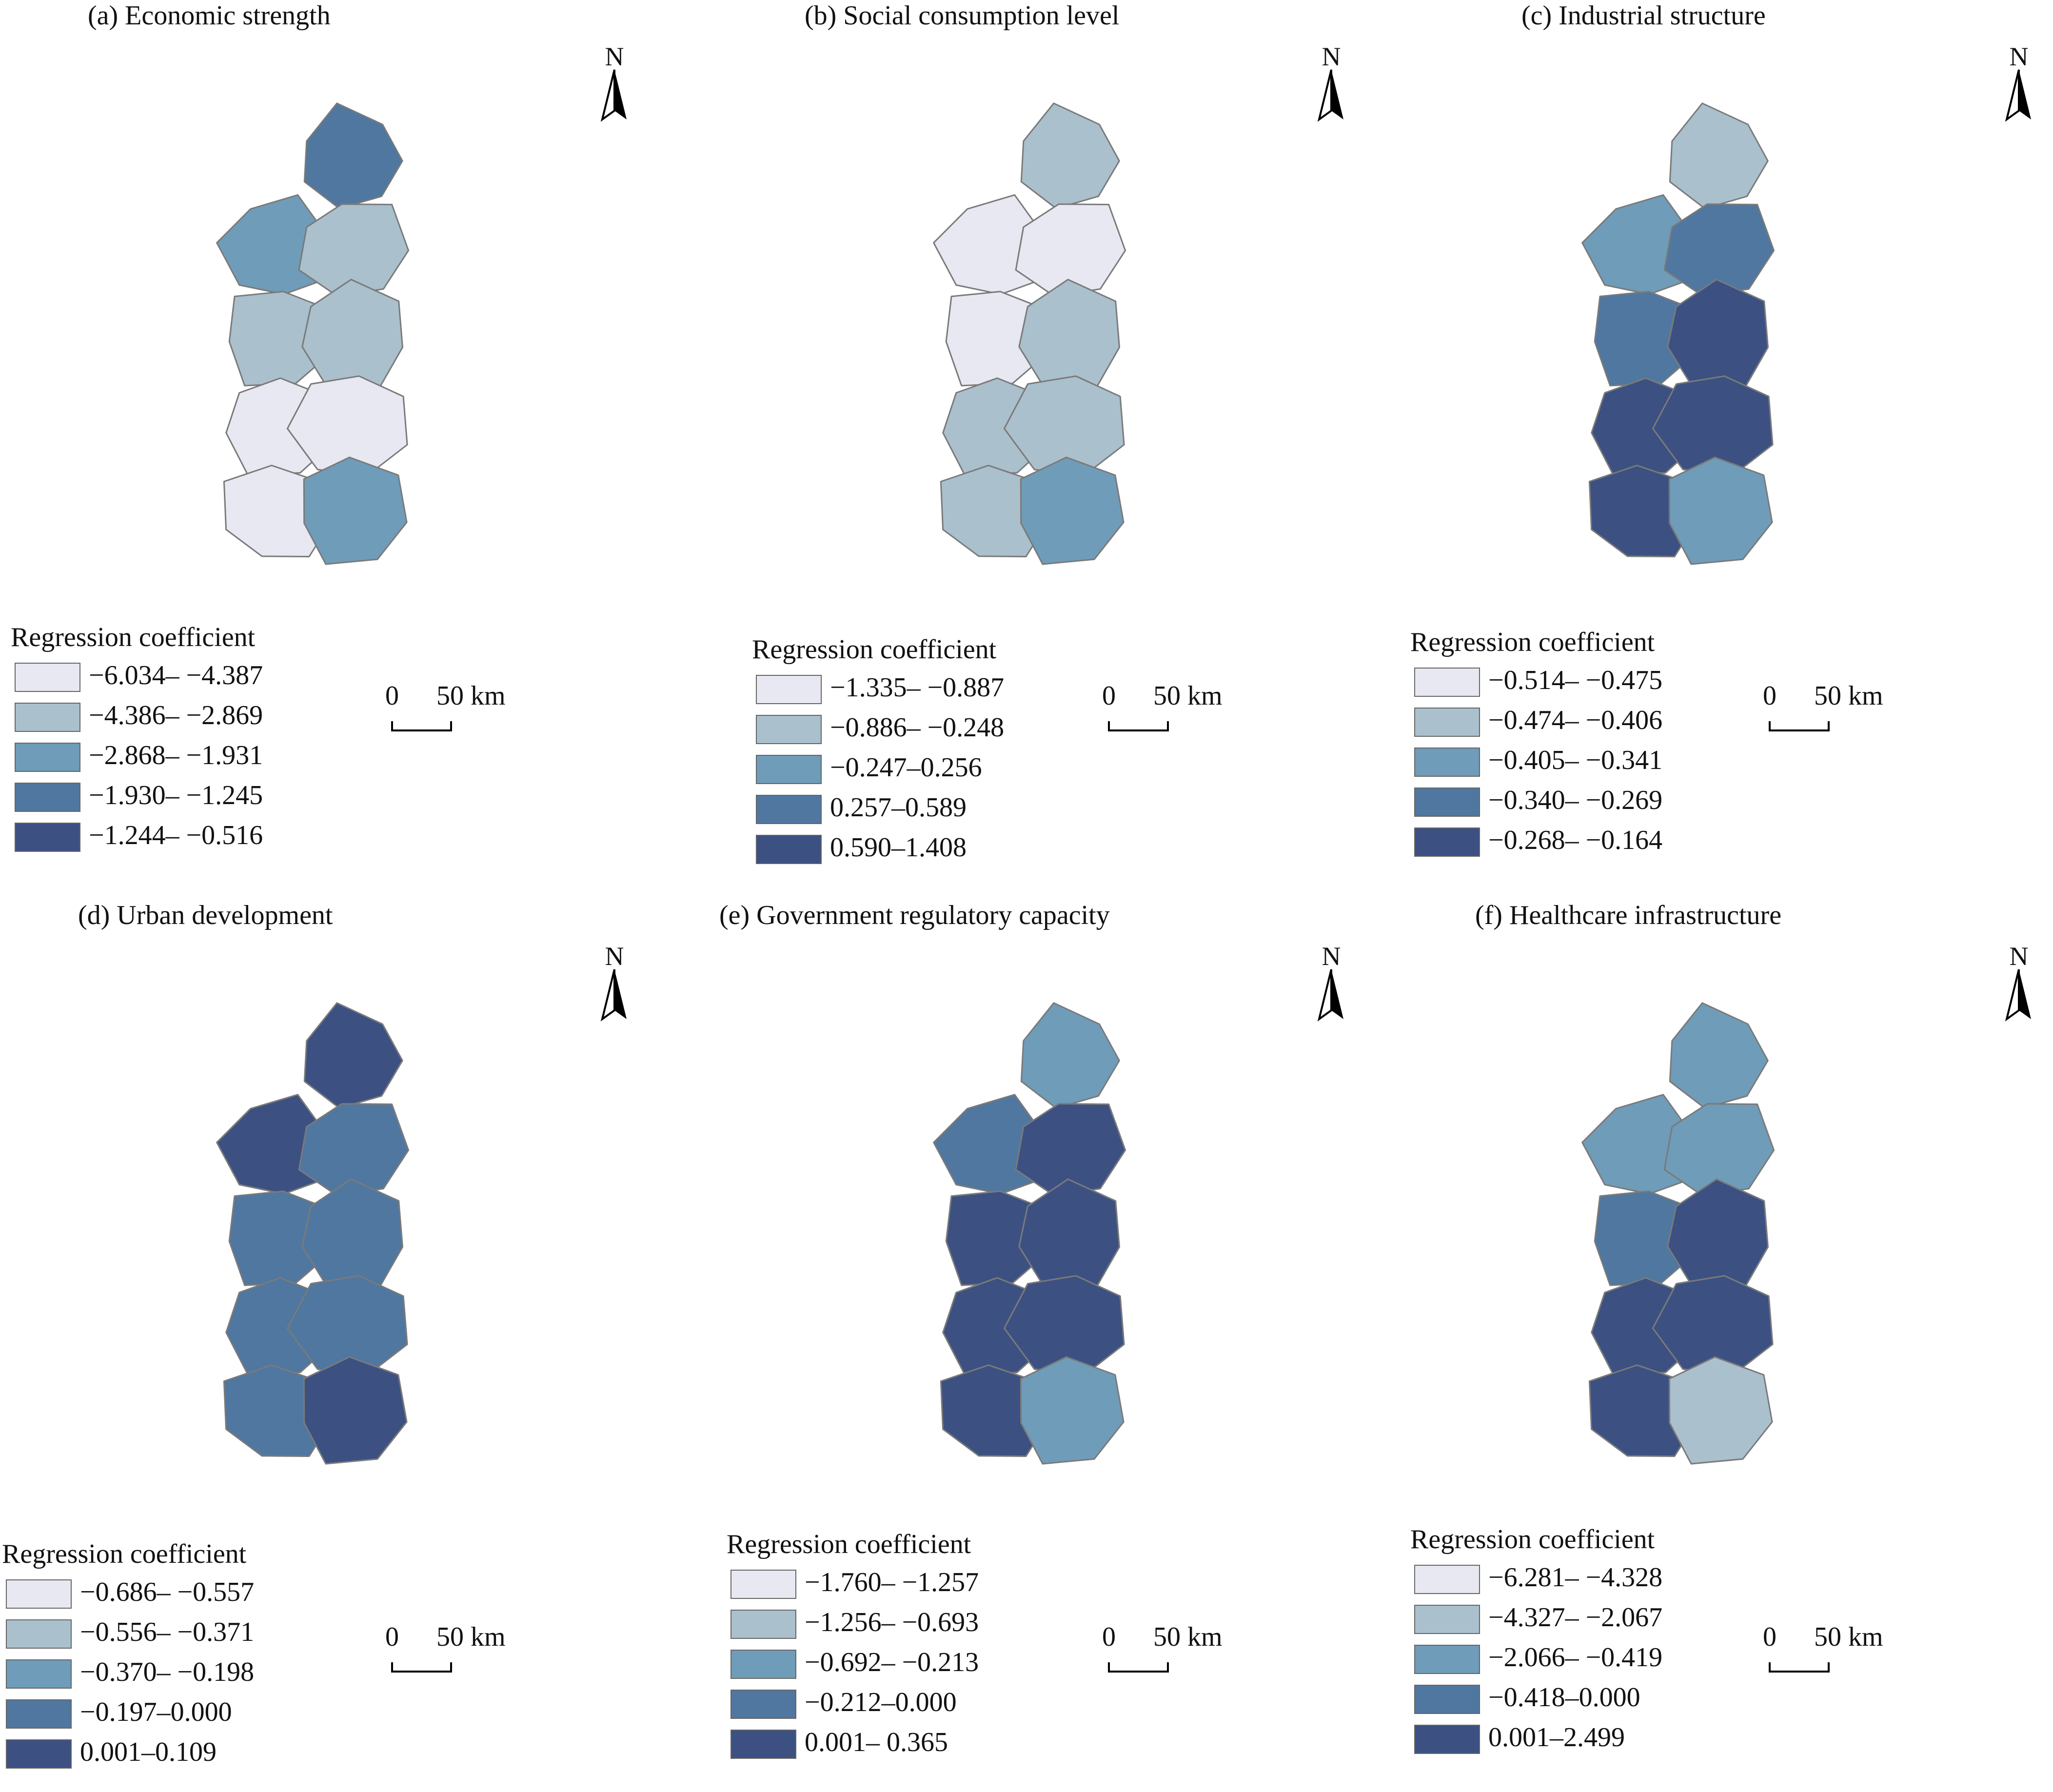 Image resolution: width=2053 pixels, height=1792 pixels. What do you see at coordinates (168, 1632) in the screenshot?
I see `legend-range: −0.556– −0.371` at bounding box center [168, 1632].